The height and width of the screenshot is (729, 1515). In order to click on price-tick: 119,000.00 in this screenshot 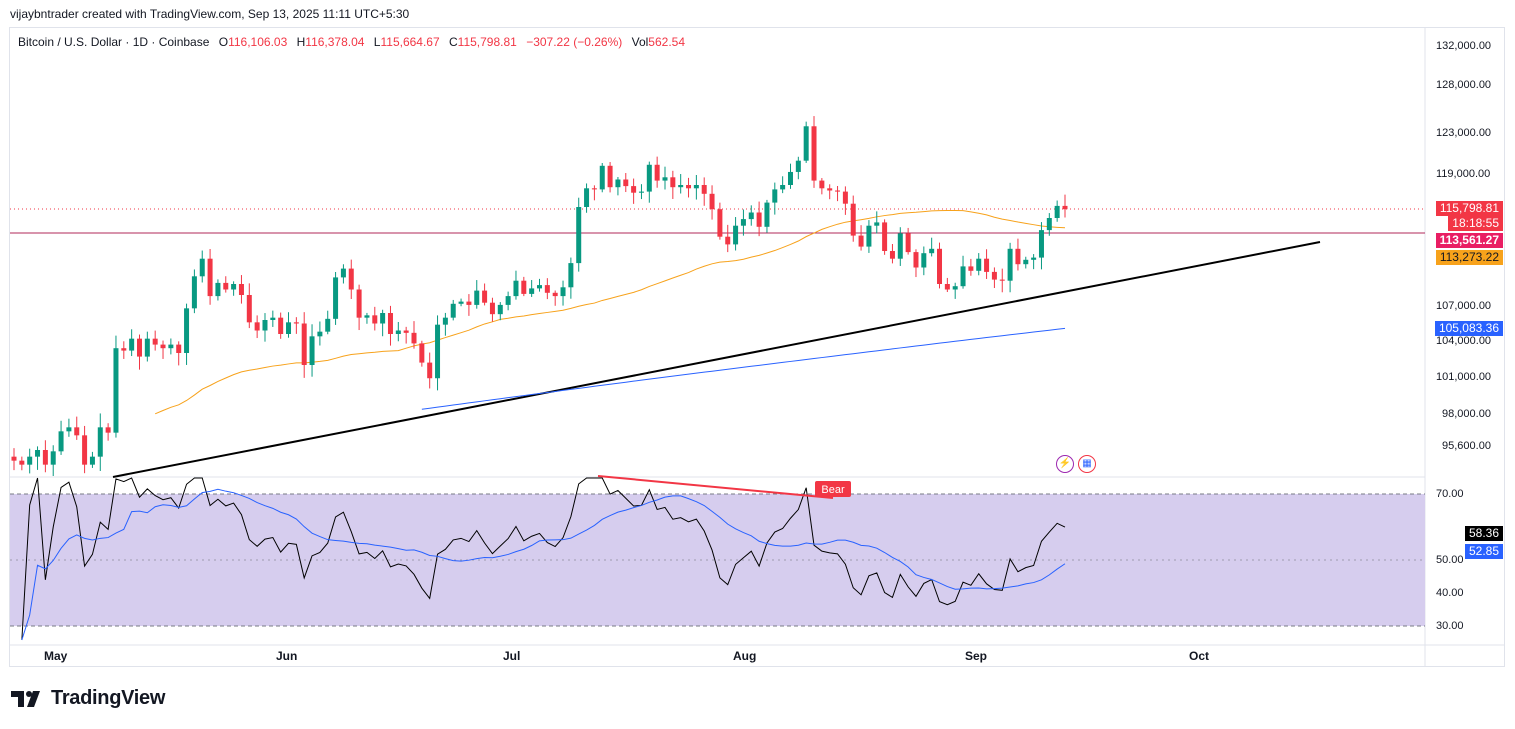, I will do `click(1463, 174)`.